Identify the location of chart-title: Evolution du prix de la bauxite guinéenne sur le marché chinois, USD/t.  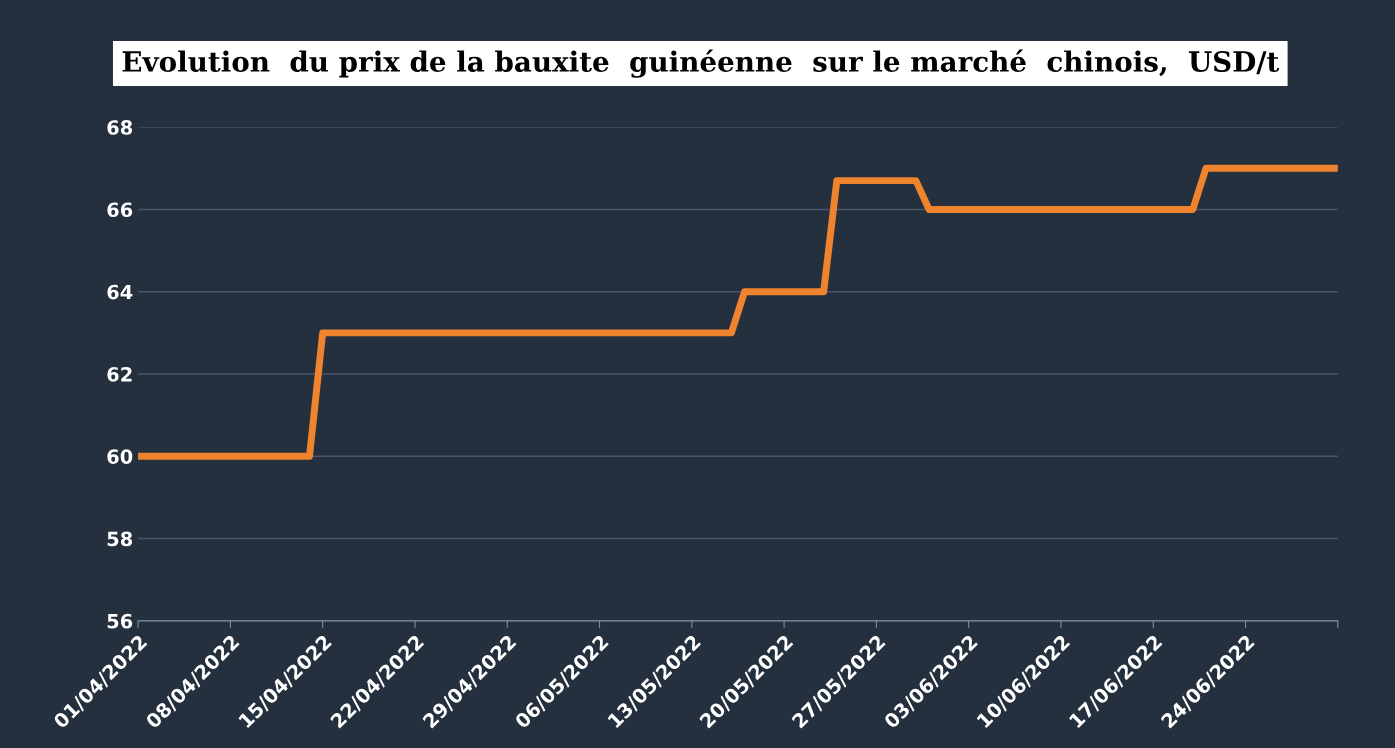
(701, 63).